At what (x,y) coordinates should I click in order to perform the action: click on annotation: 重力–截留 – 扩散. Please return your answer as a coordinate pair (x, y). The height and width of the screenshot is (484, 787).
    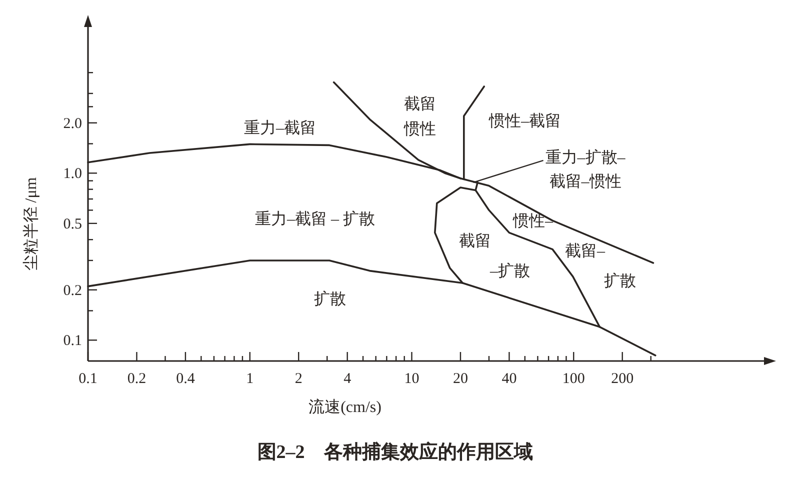
    Looking at the image, I should click on (315, 219).